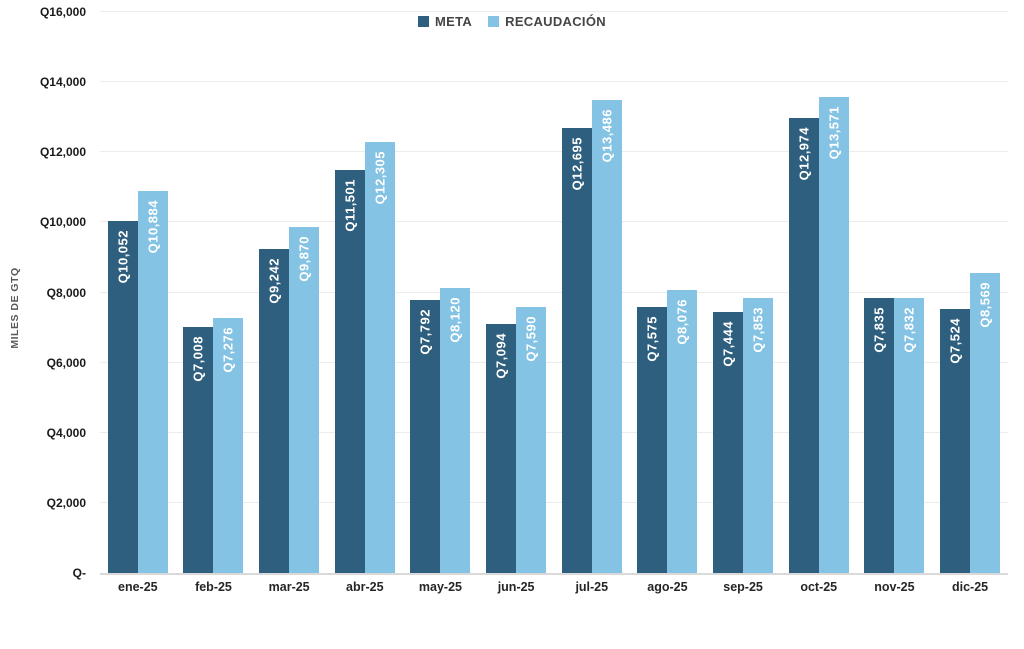 This screenshot has width=1024, height=649. Describe the element at coordinates (501, 448) in the screenshot. I see `bar-meta: Q7,094` at that location.